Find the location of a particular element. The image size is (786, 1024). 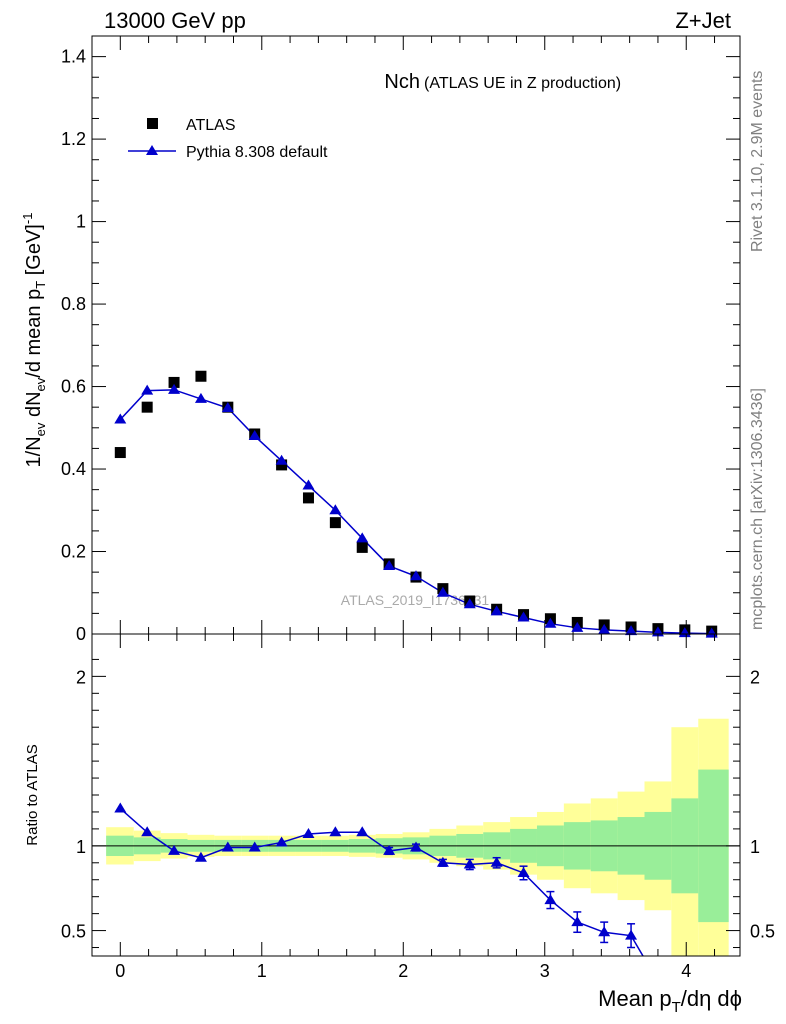

main-y-tick-label: 1.2 is located at coordinates (73, 139).